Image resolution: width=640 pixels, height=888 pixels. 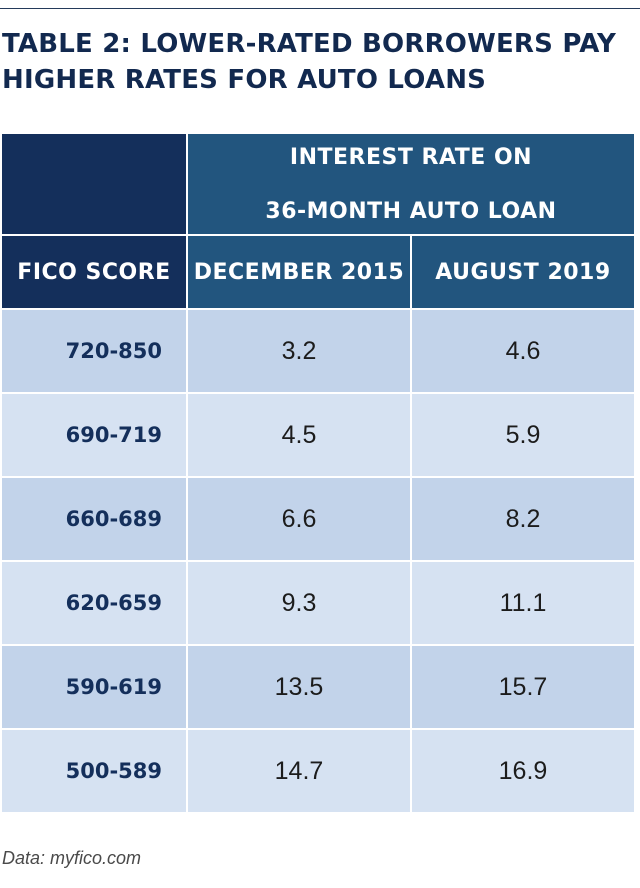 I want to click on rate-aug-2019-cell: 5.9, so click(x=523, y=435).